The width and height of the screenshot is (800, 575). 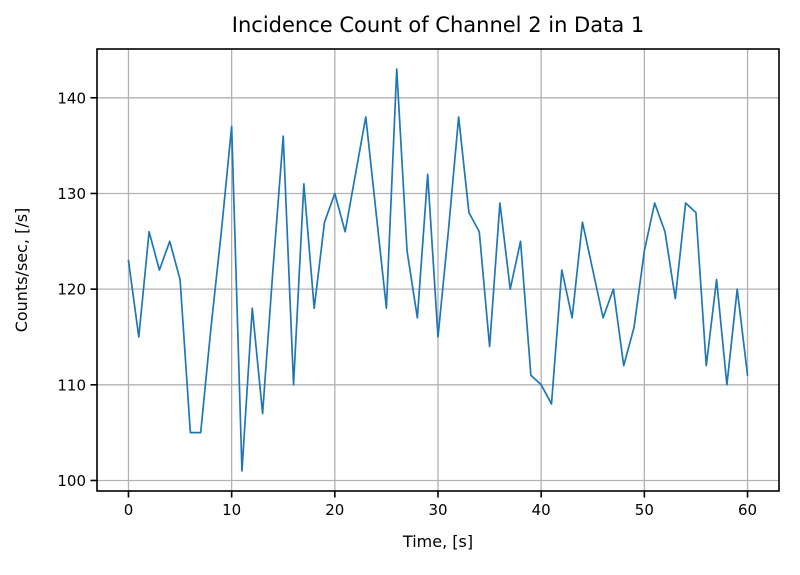 I want to click on x-tick-label: 30, so click(x=437, y=510).